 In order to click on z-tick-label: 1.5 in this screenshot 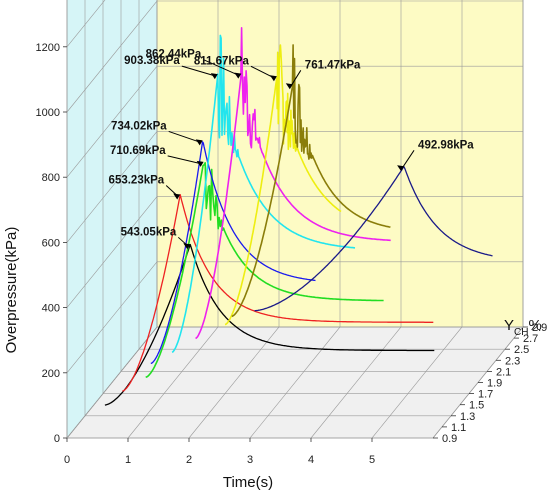, I will do `click(476, 406)`.